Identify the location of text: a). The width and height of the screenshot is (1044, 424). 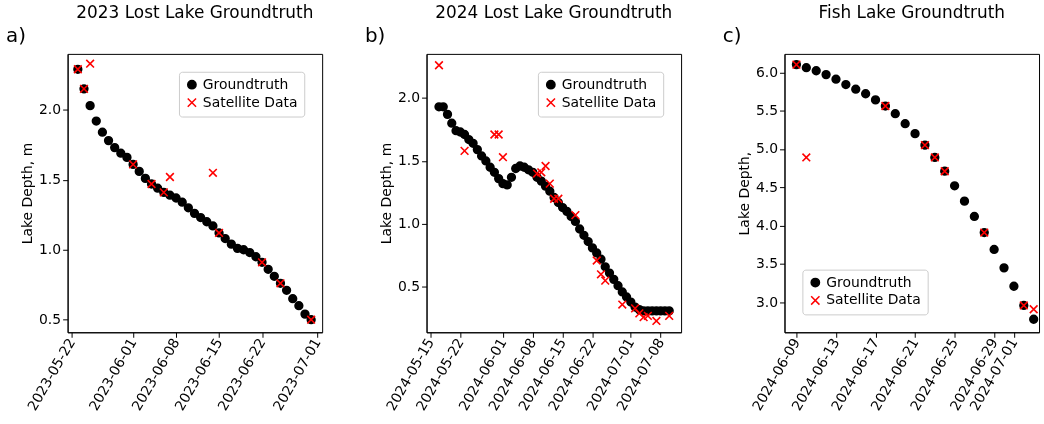
(15, 35).